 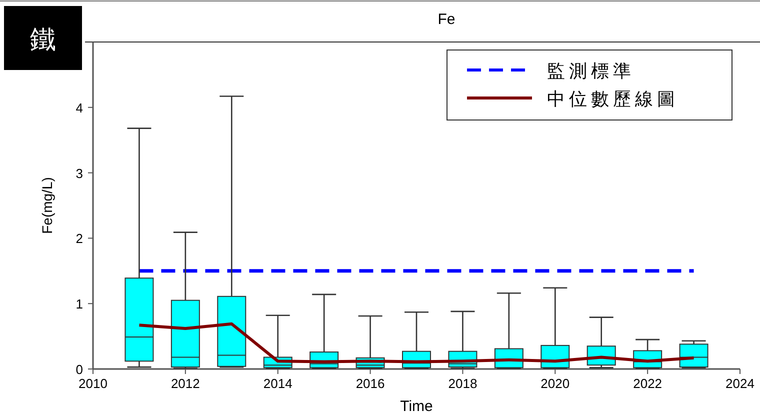 I want to click on y-axis-title: Fe(mg/L), so click(x=47, y=205).